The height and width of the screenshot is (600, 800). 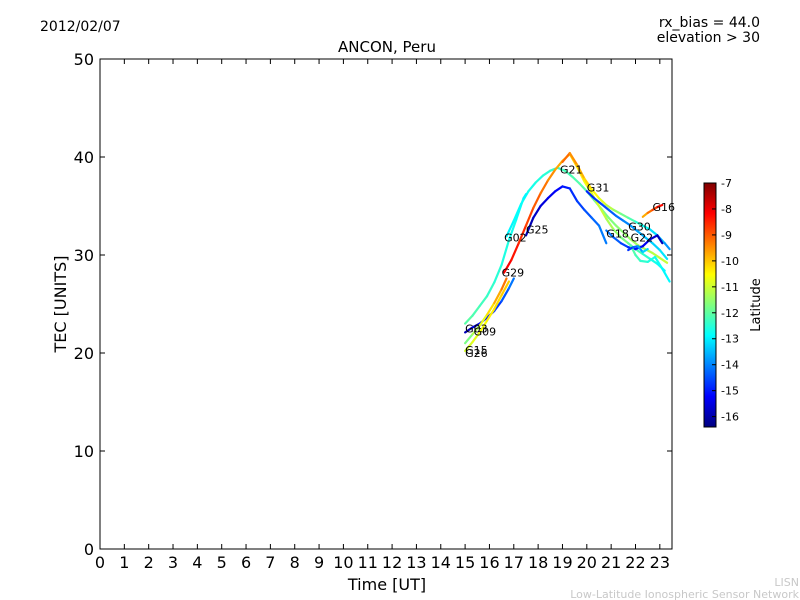 What do you see at coordinates (562, 562) in the screenshot?
I see `x-tick-label: 19` at bounding box center [562, 562].